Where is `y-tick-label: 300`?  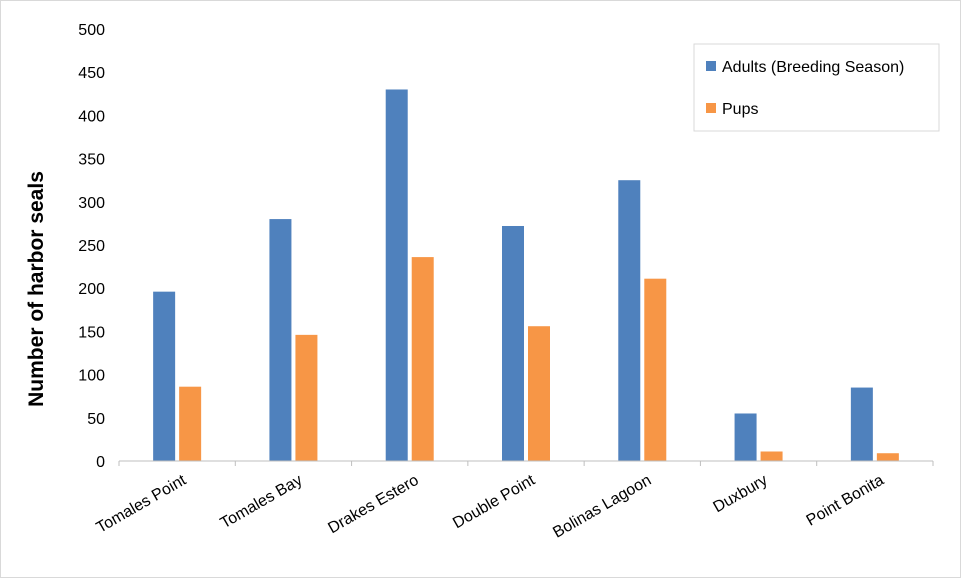 y-tick-label: 300 is located at coordinates (91, 203).